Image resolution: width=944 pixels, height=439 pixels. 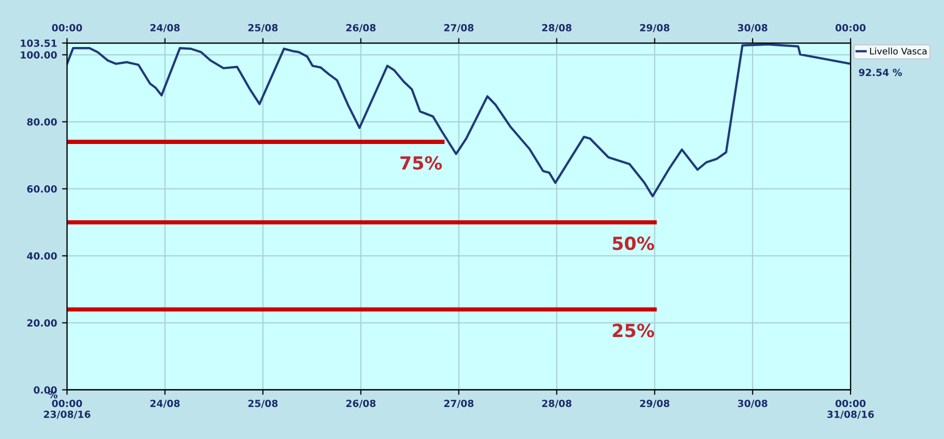 I want to click on x-tick-label: 28/08, so click(x=557, y=404).